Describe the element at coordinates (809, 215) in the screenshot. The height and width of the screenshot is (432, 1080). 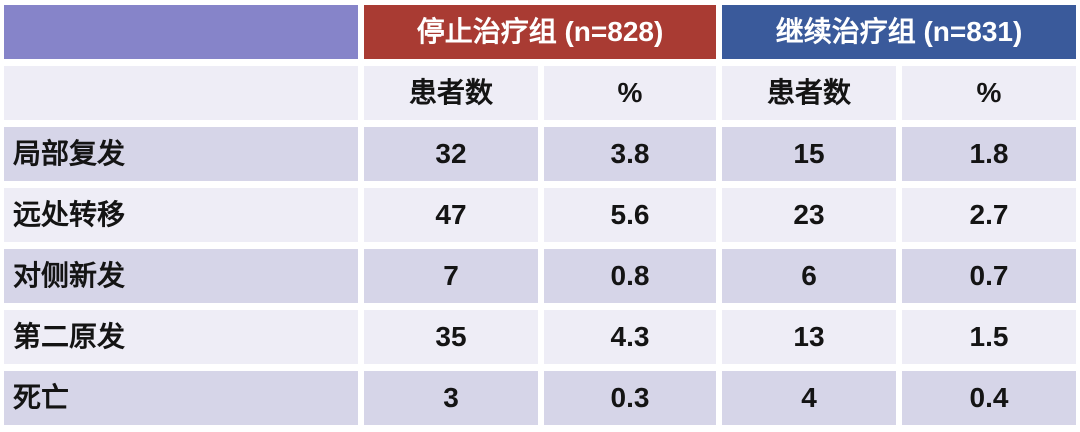
I see `table-cell: 23` at that location.